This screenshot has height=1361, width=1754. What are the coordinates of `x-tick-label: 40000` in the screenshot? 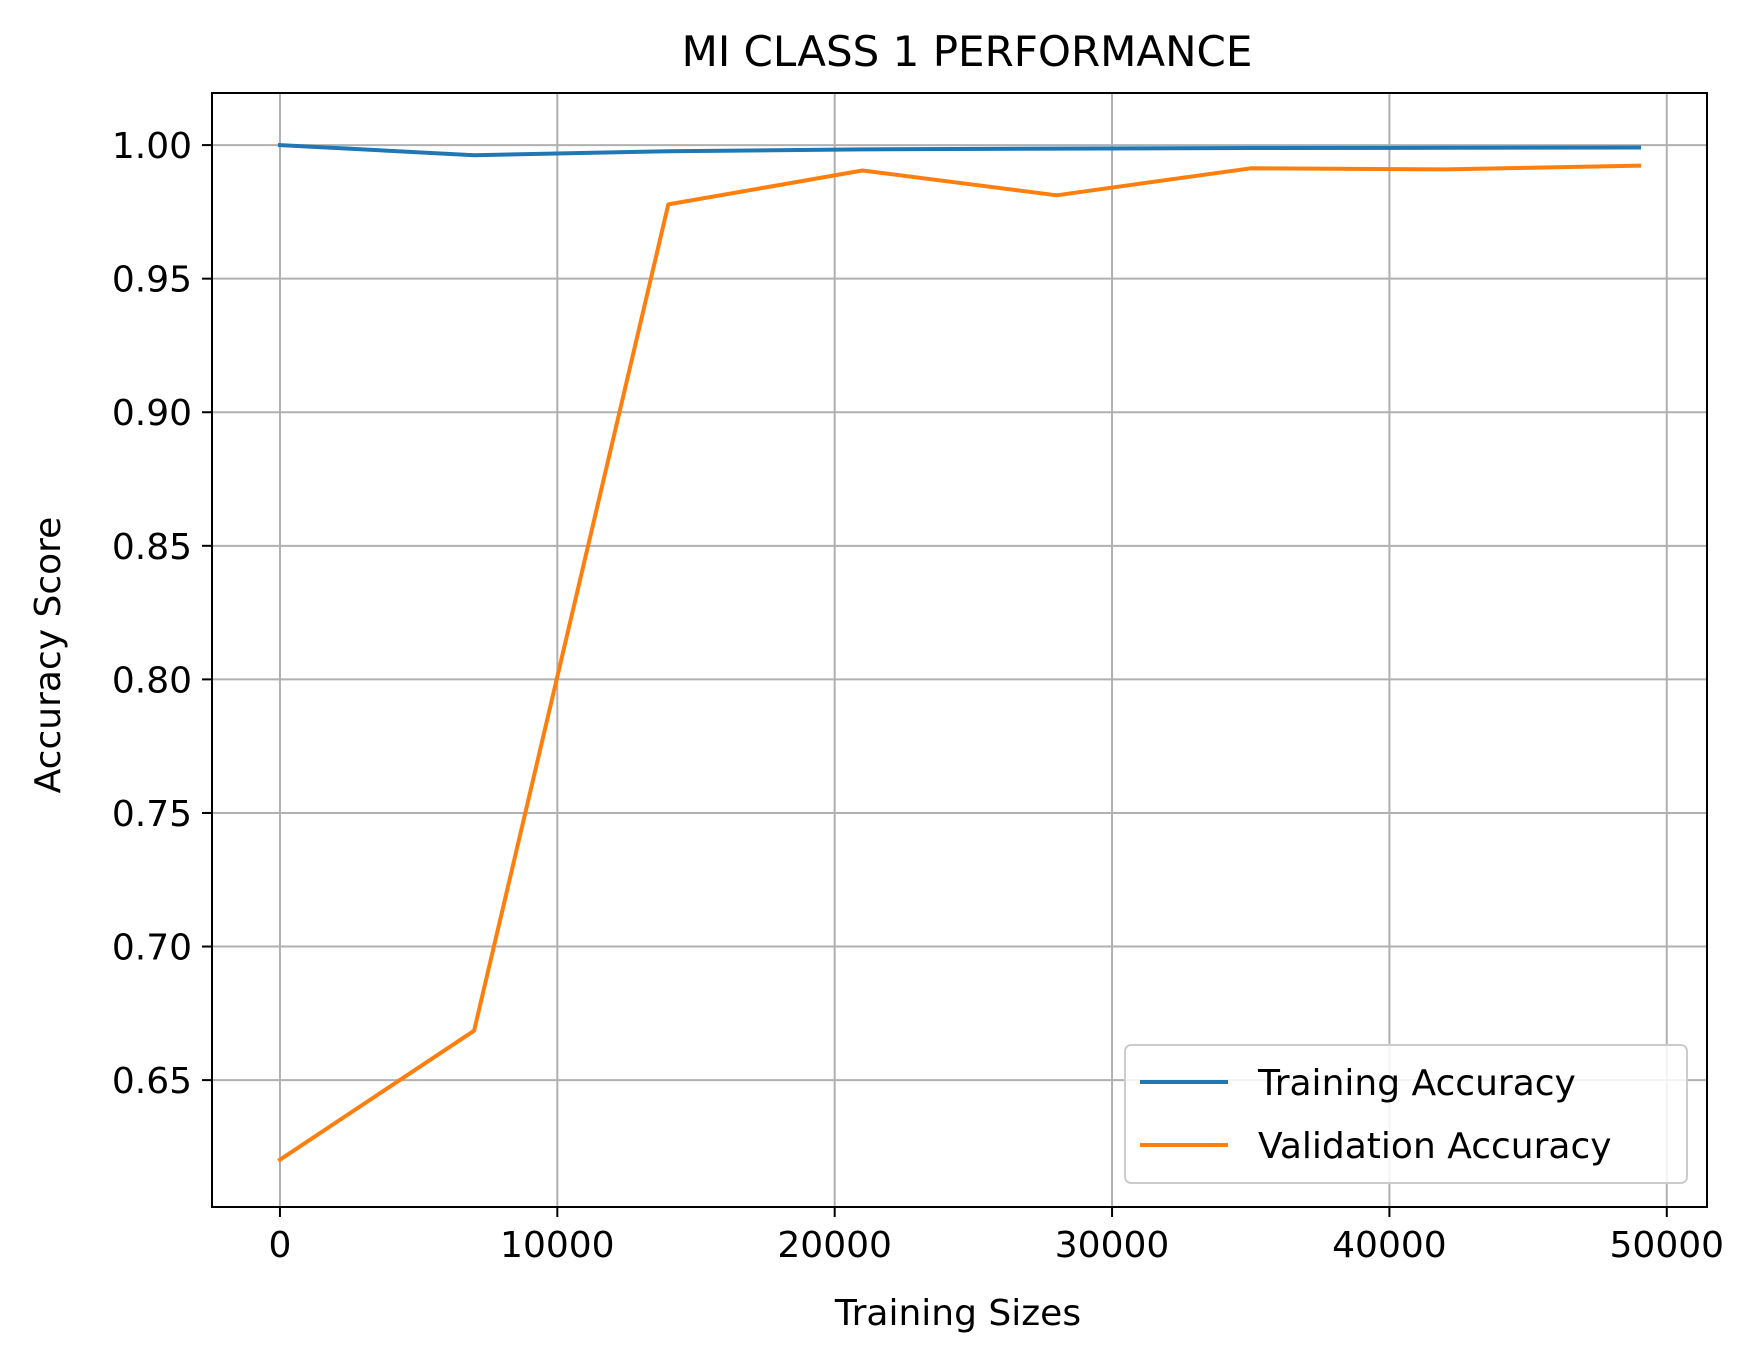 It's located at (1389, 1245).